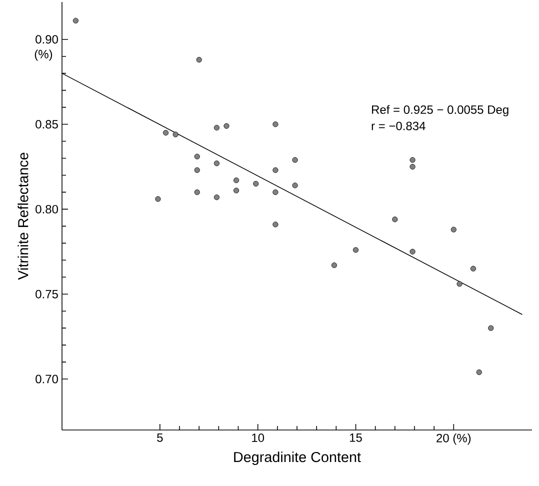  What do you see at coordinates (258, 438) in the screenshot?
I see `x-tick-label: 10` at bounding box center [258, 438].